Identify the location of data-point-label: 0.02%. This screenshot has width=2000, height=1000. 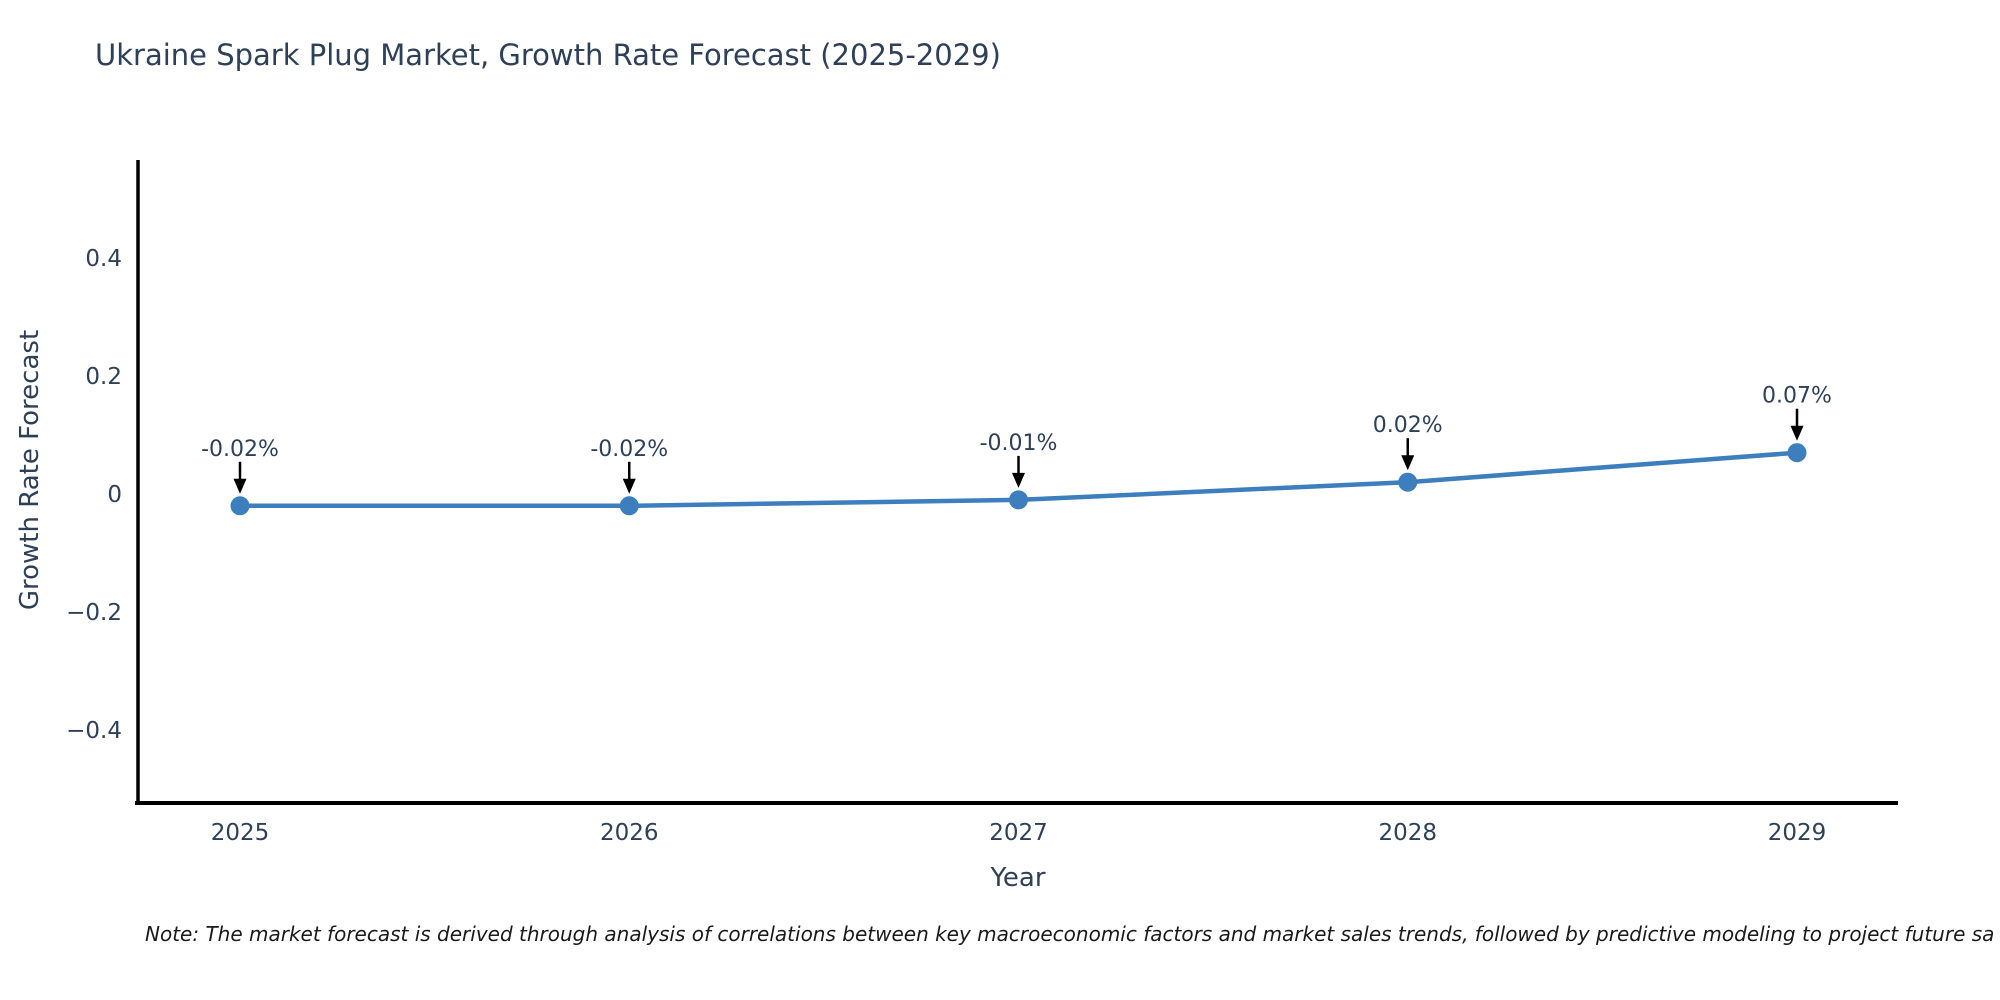
(1408, 425).